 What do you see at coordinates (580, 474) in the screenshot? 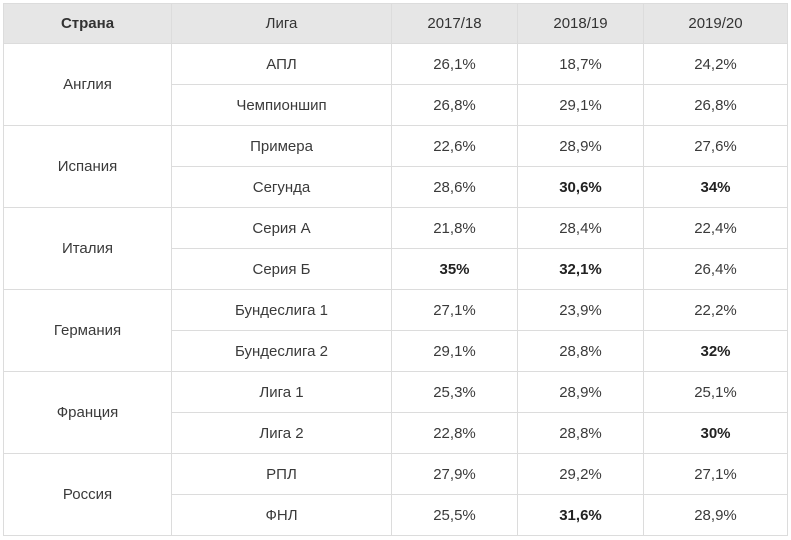
I see `value-cell: 29,2%` at bounding box center [580, 474].